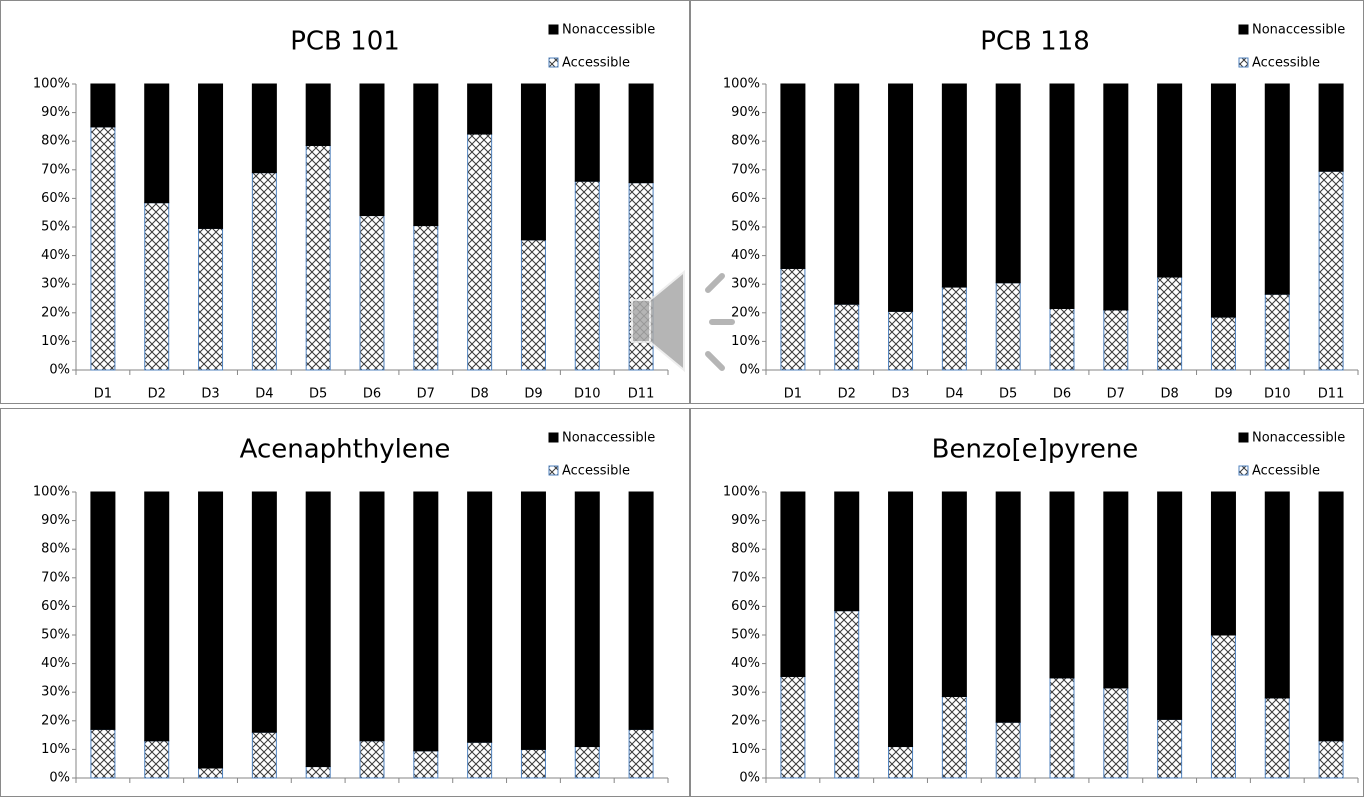  What do you see at coordinates (847, 394) in the screenshot?
I see `x-tick-label: D2` at bounding box center [847, 394].